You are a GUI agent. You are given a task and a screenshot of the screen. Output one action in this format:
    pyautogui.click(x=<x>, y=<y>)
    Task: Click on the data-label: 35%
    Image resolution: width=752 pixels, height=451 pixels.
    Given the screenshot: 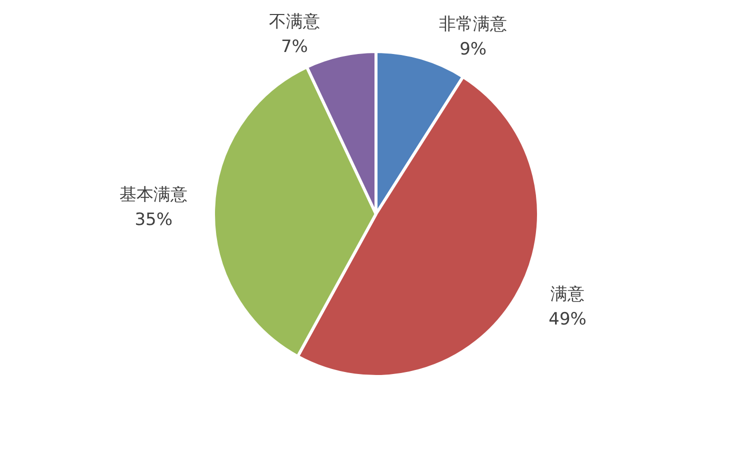 What is the action you would take?
    pyautogui.click(x=153, y=220)
    